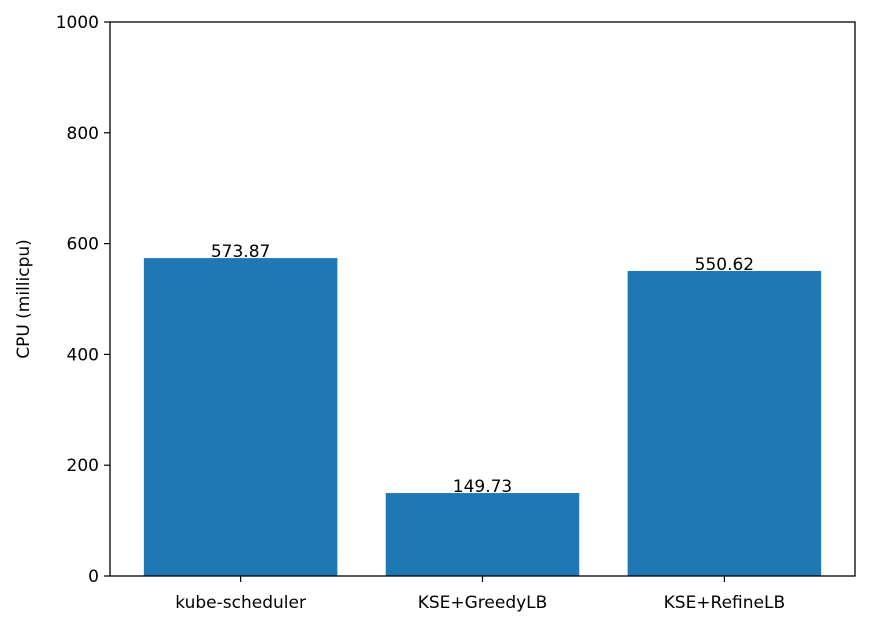  Describe the element at coordinates (83, 466) in the screenshot. I see `y-tick-label: 200` at that location.